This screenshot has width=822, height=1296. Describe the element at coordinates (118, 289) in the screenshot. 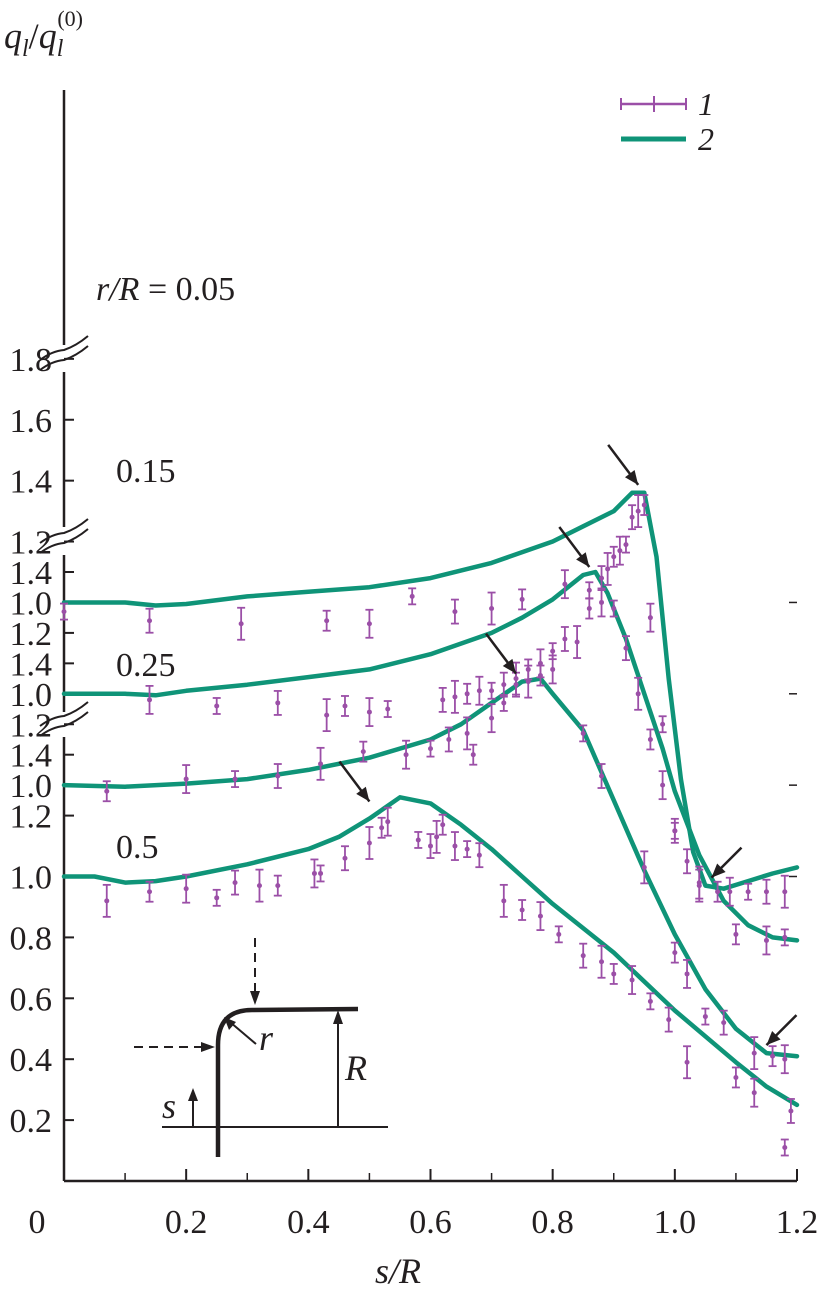

I see `curve-label-var: r/R` at that location.